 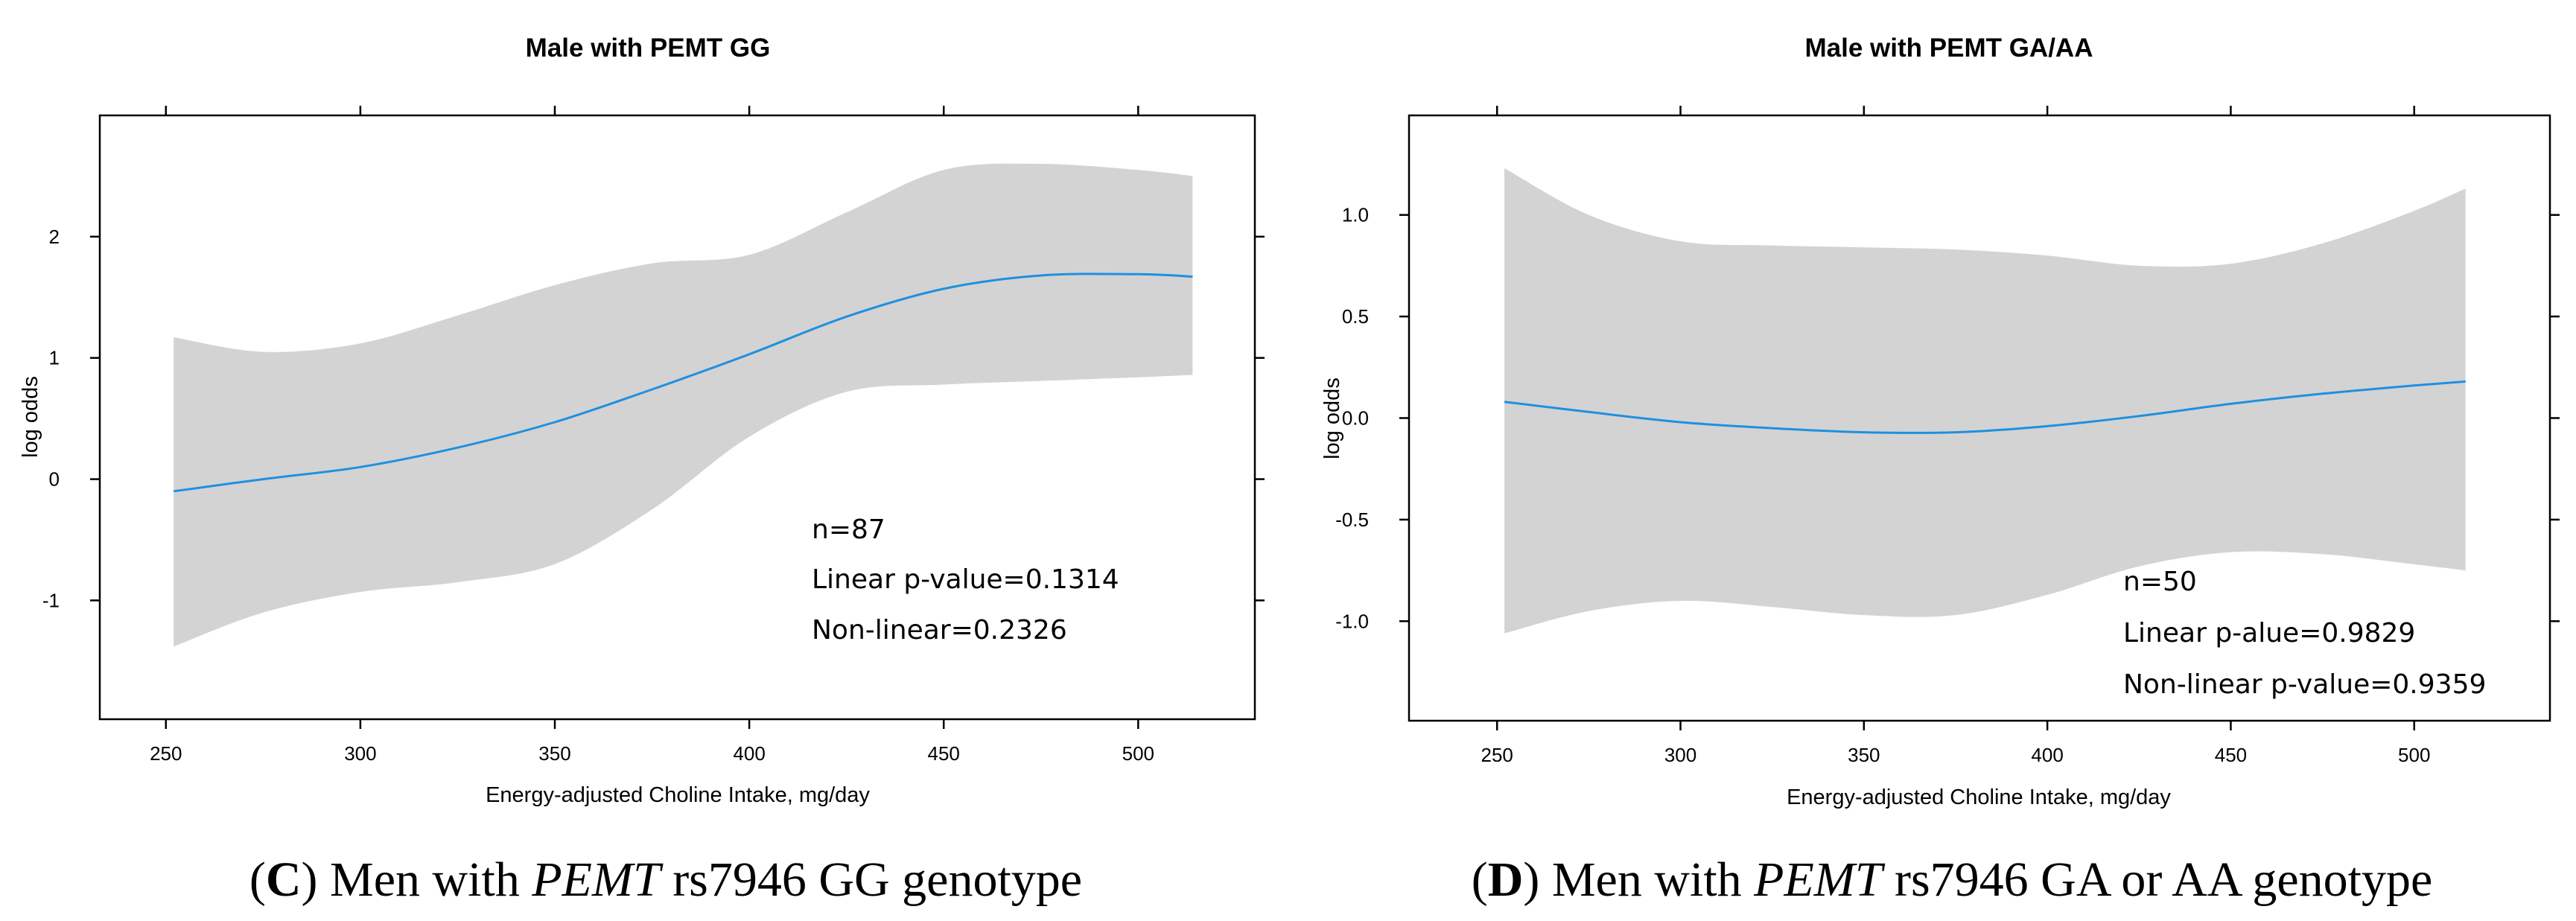 I want to click on annotation-linear-p: Linear p-value=0.1314, so click(x=965, y=579).